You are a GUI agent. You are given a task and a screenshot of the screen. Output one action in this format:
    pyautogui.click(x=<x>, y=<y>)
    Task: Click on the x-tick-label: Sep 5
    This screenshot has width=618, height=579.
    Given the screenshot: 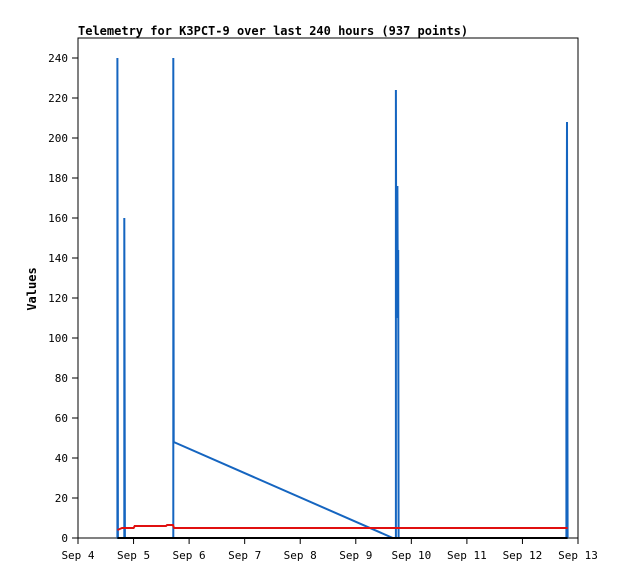 What is the action you would take?
    pyautogui.click(x=133, y=555)
    